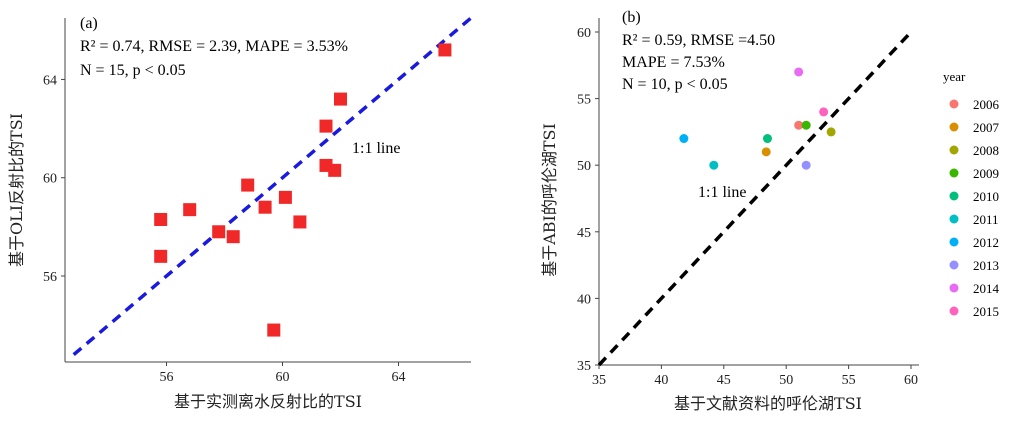 The height and width of the screenshot is (422, 1022). Describe the element at coordinates (831, 132) in the screenshot. I see `data-point-2008` at that location.